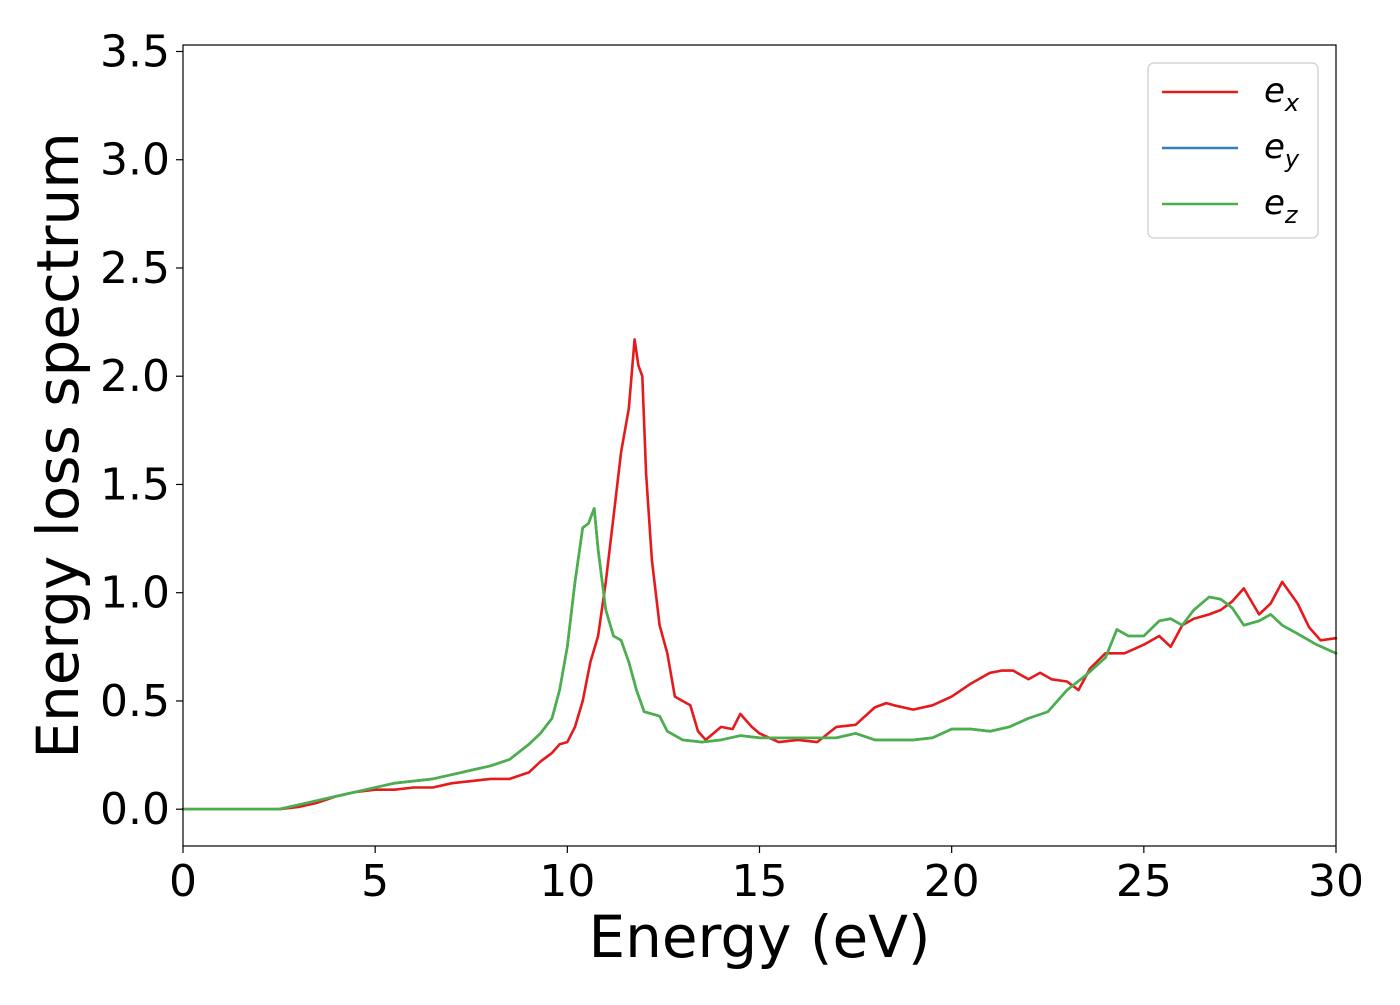 This screenshot has width=1400, height=1005. I want to click on y-axis-label: Energy loss spectrum, so click(58, 445).